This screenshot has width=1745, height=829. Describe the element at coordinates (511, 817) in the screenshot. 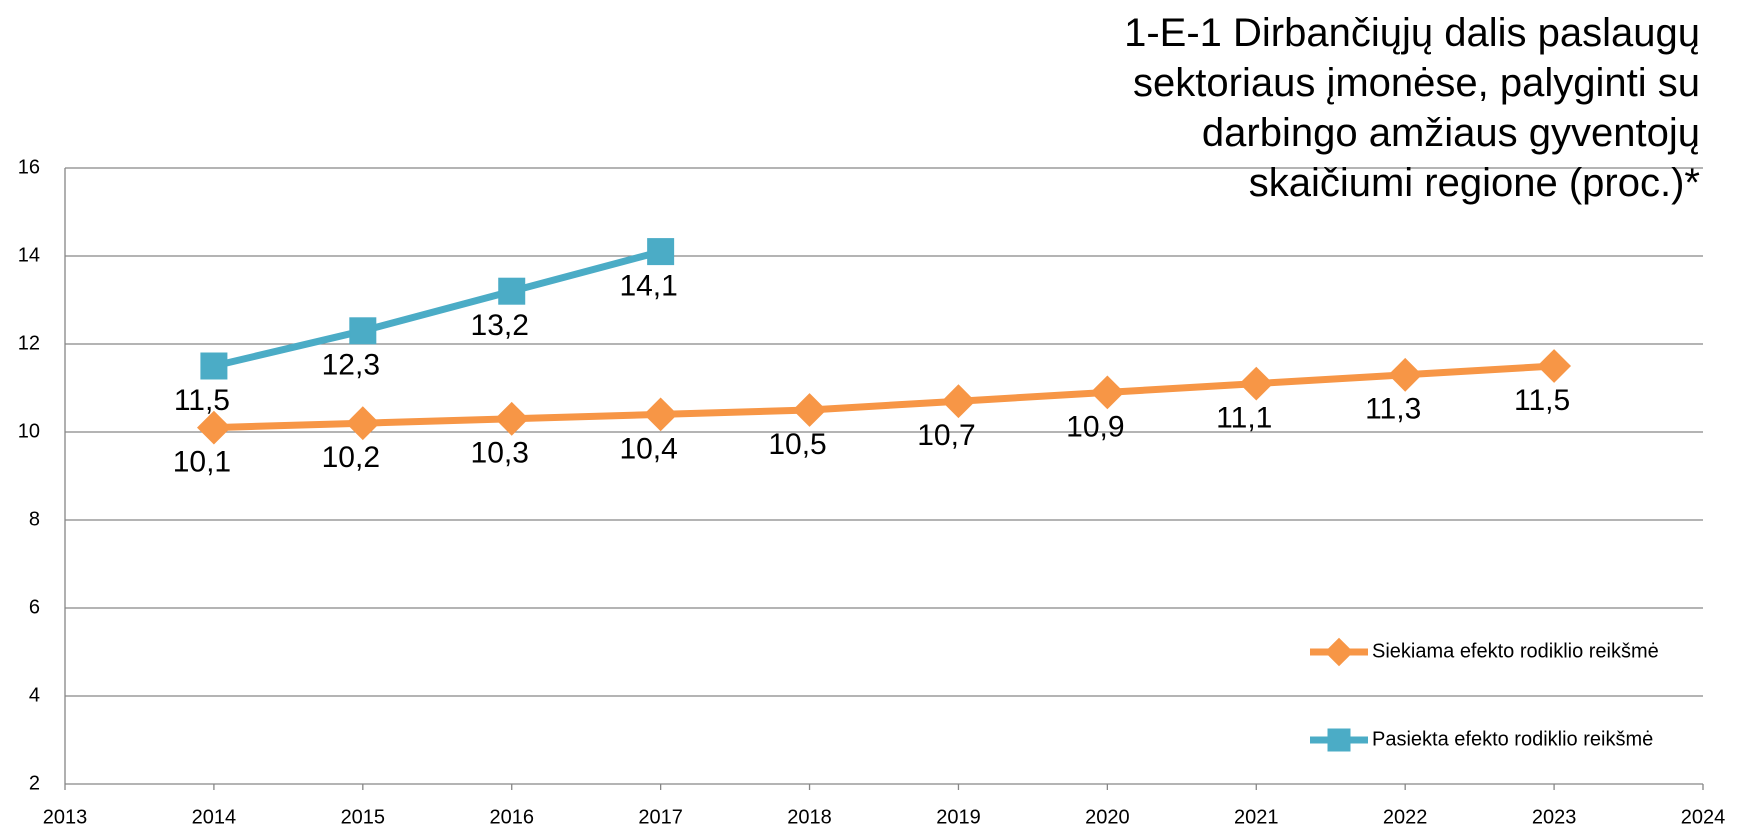

I see `x-tick-label: 2016` at that location.